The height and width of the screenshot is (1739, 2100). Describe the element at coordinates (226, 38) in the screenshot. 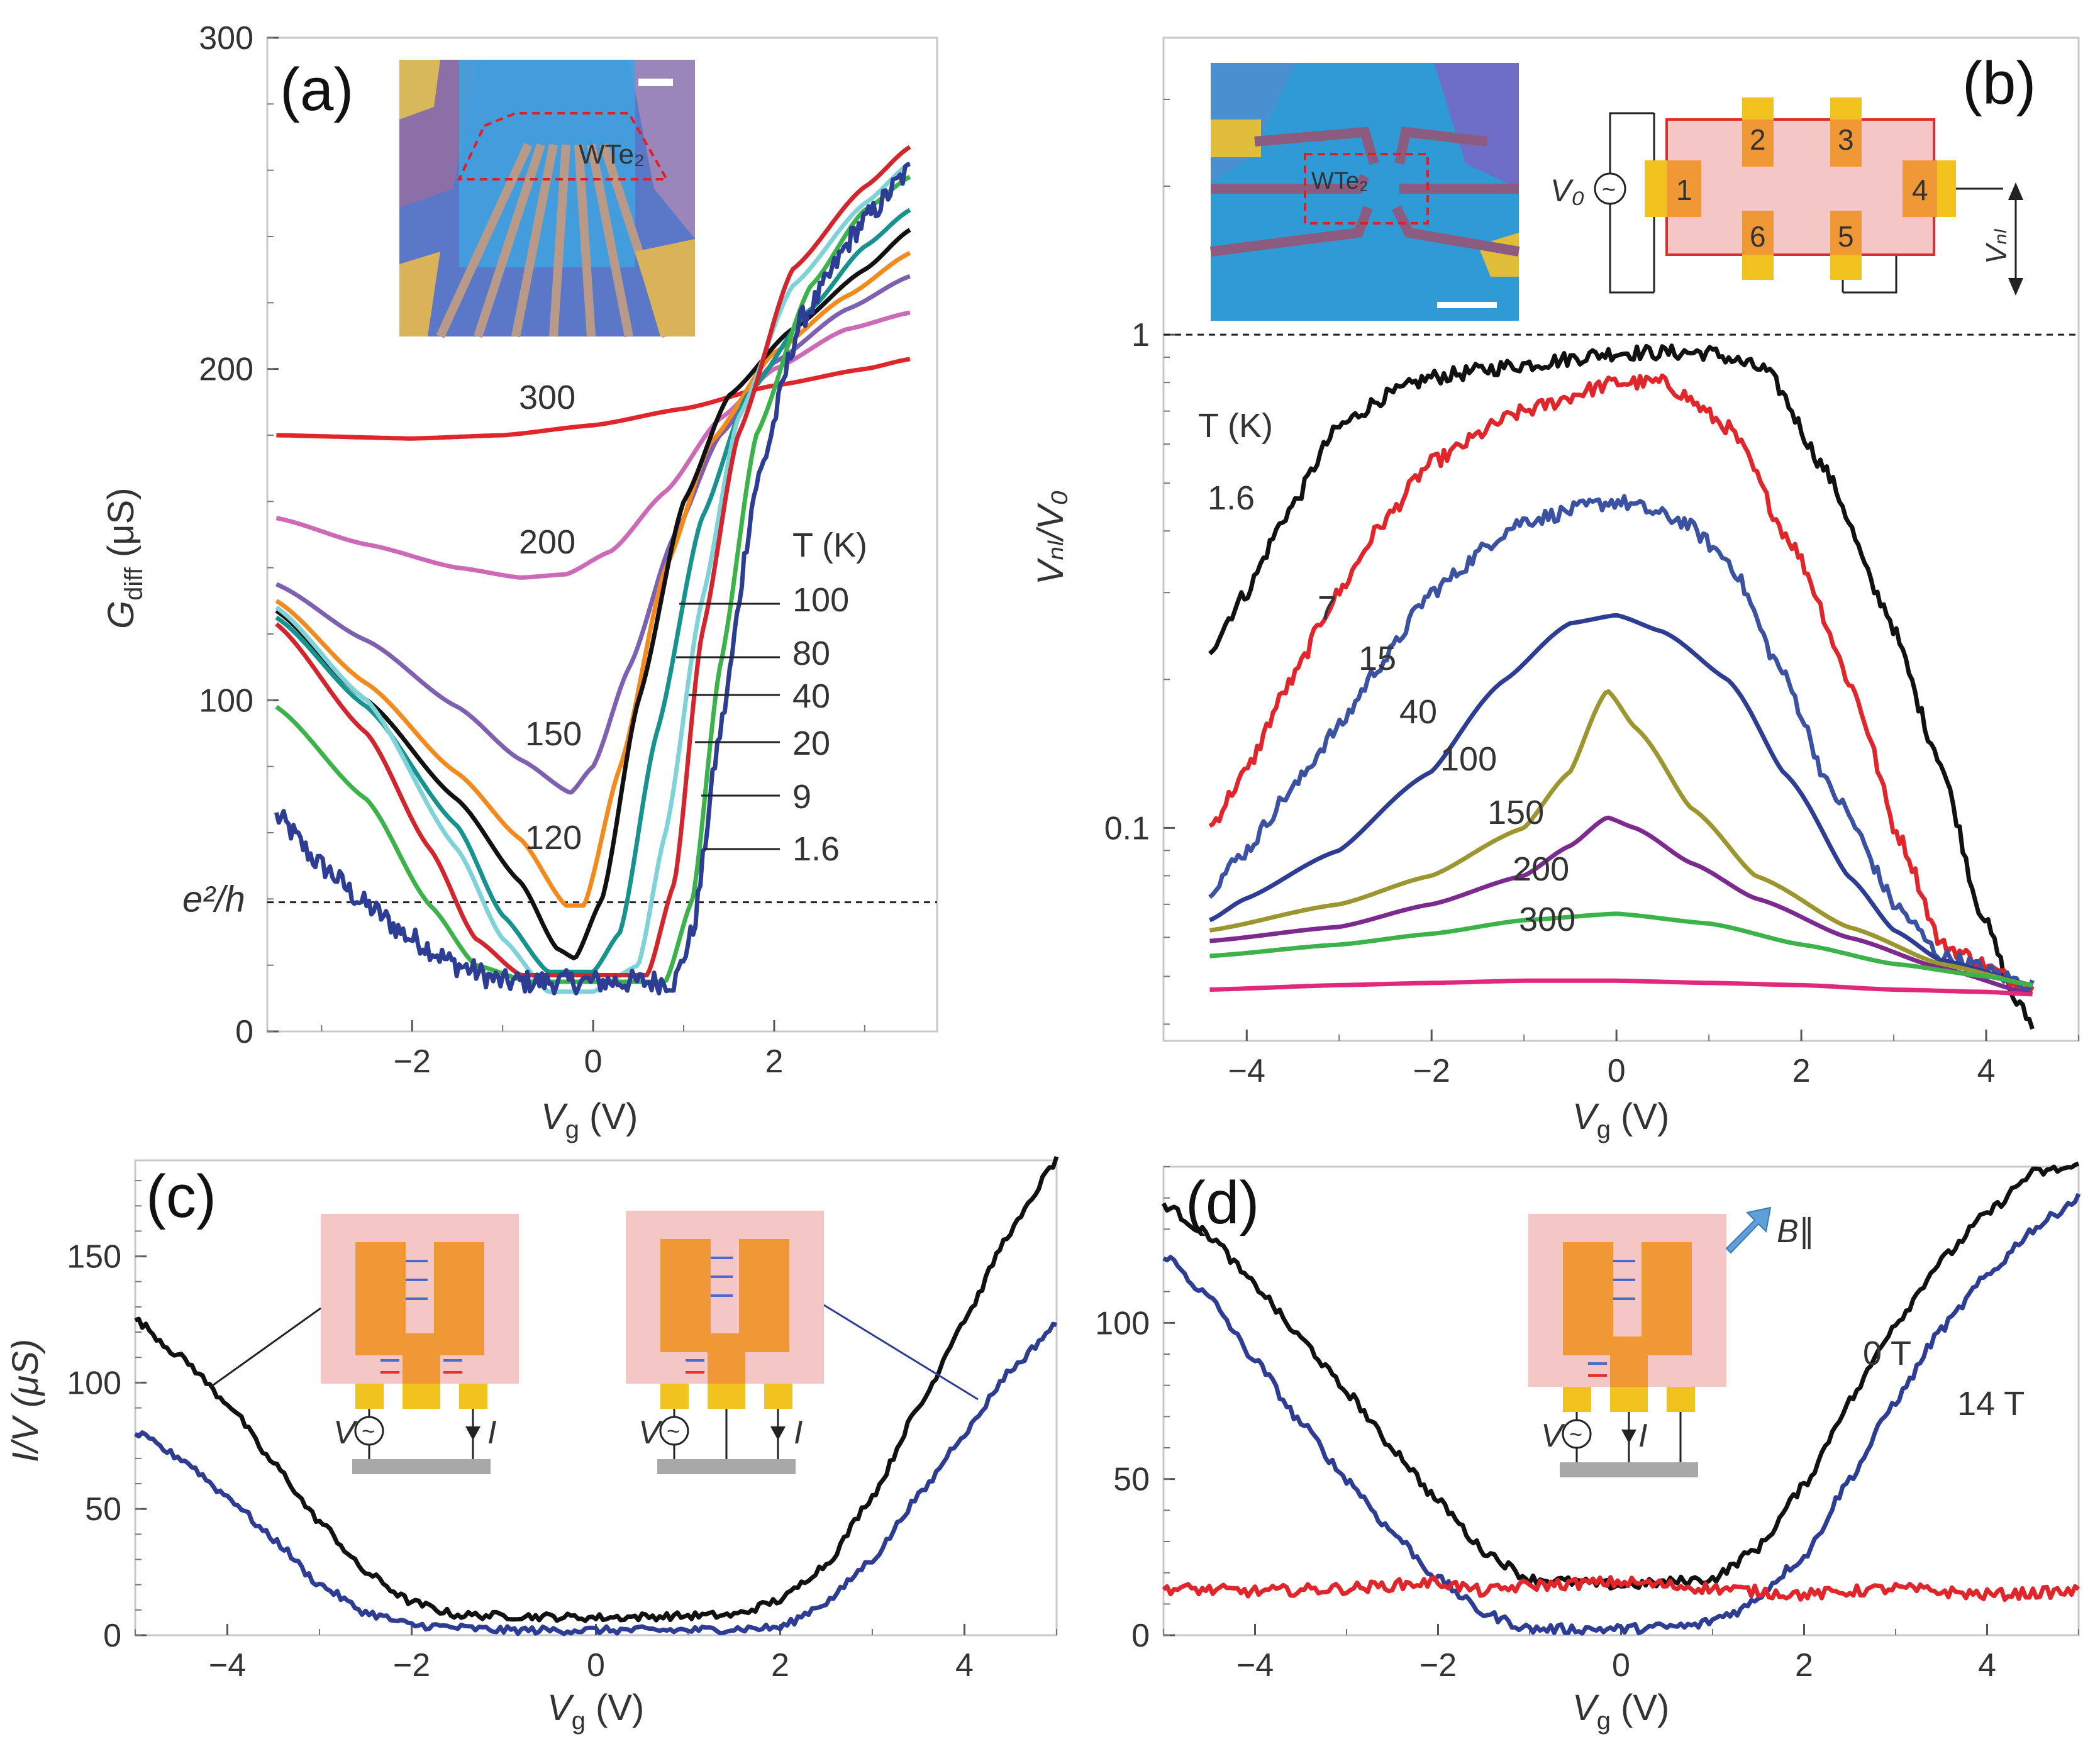

I see `a-ytick-label: 300` at that location.